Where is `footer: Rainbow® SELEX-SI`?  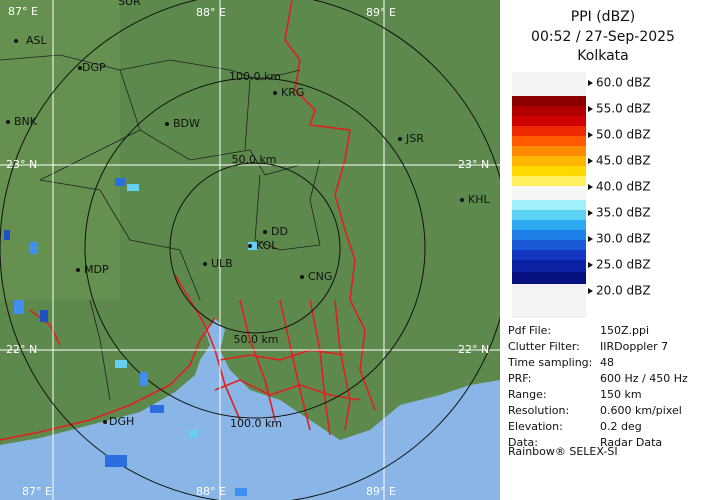
footer: Rainbow® SELEX-SI is located at coordinates (563, 451).